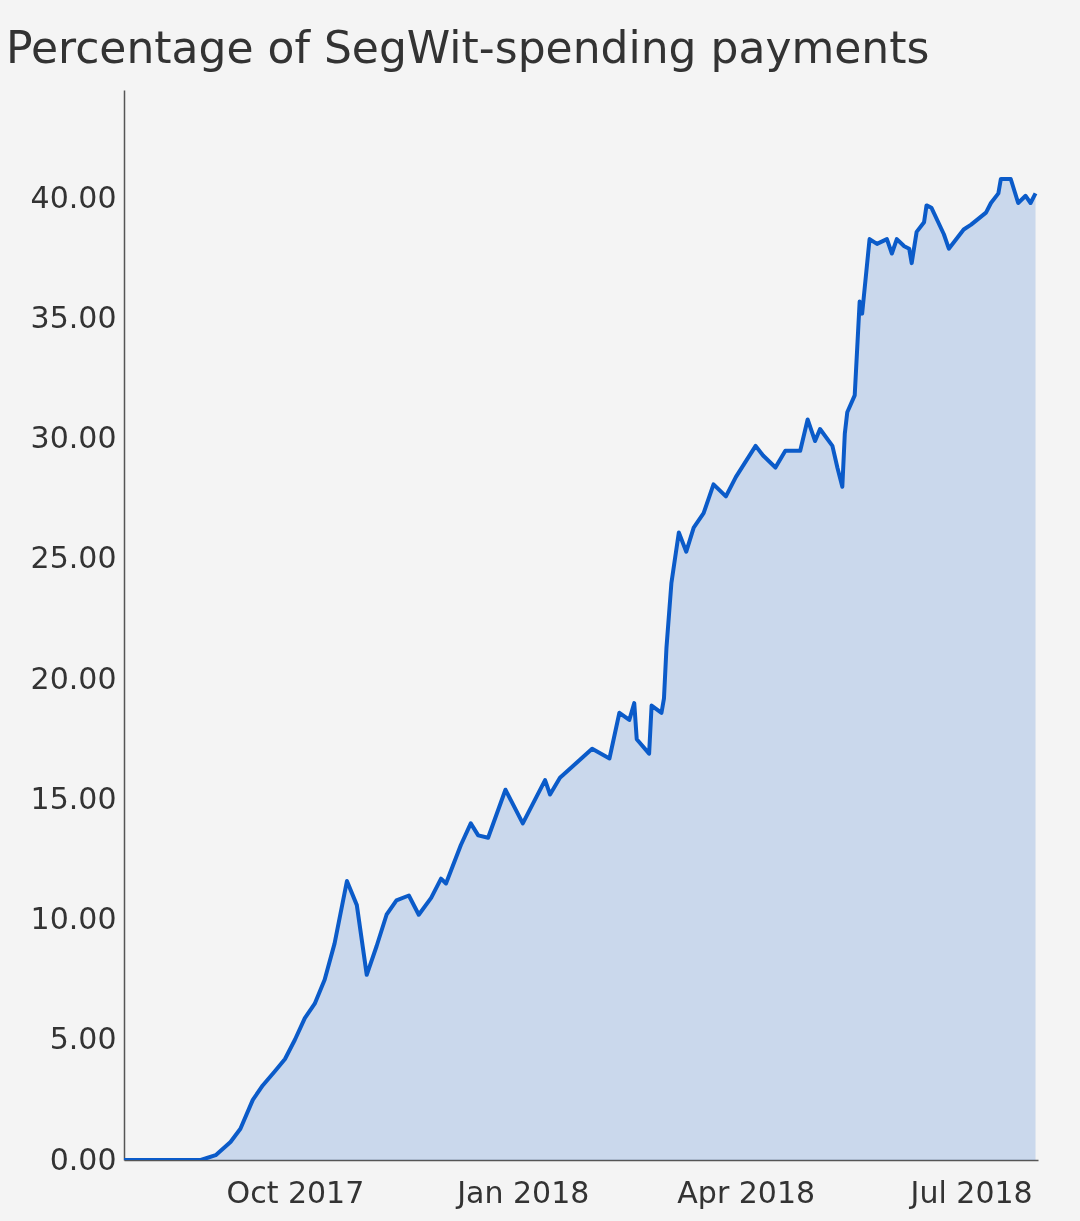 This screenshot has height=1221, width=1080. What do you see at coordinates (73, 197) in the screenshot?
I see `y-tick-label: 40.00` at bounding box center [73, 197].